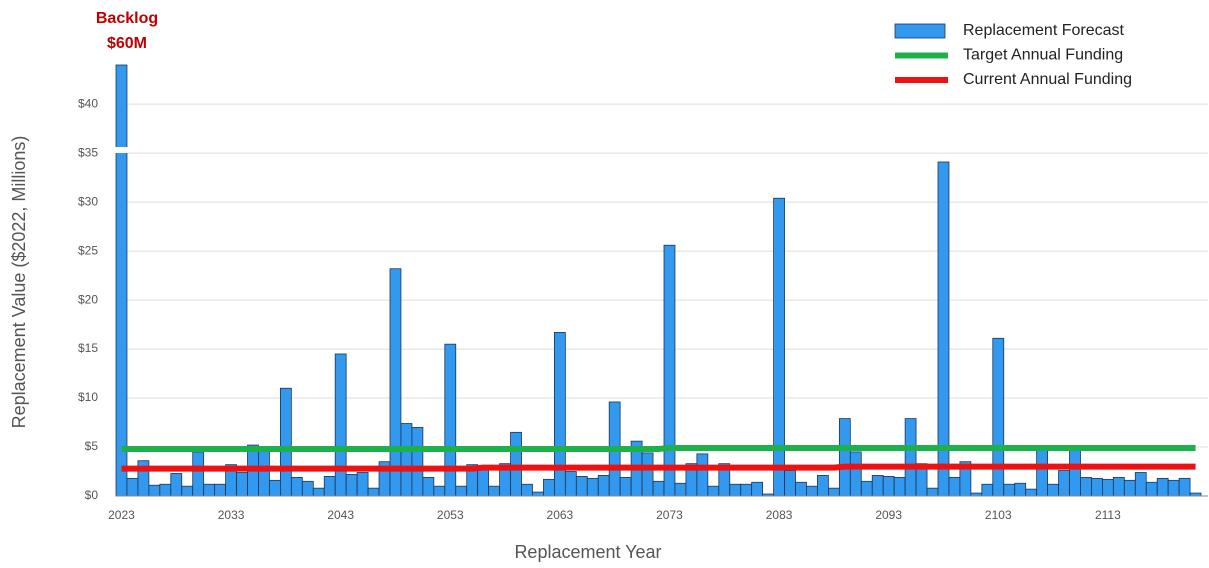 This screenshot has height=568, width=1209. What do you see at coordinates (998, 515) in the screenshot?
I see `x-tick-label: 2103` at bounding box center [998, 515].